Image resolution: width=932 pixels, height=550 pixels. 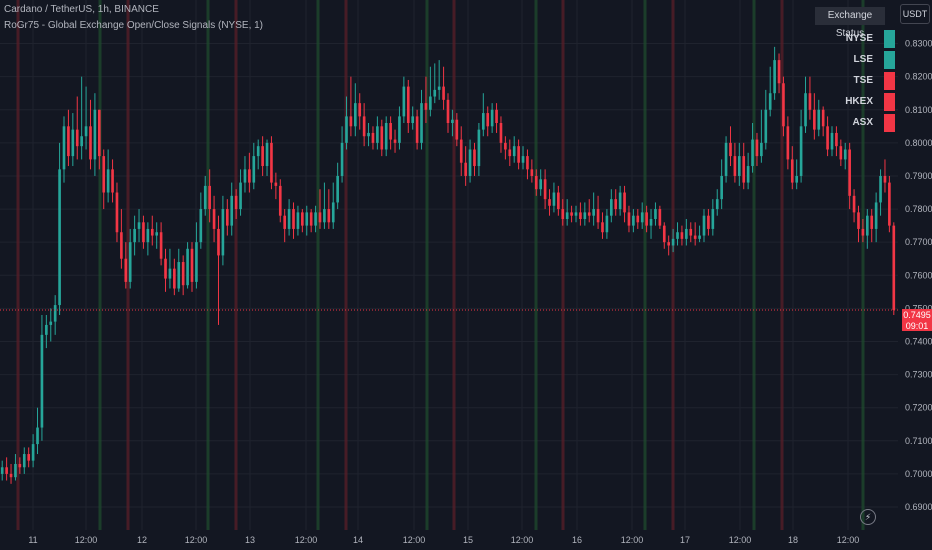 I want to click on y-tick-label: 0.7100, so click(x=918, y=441).